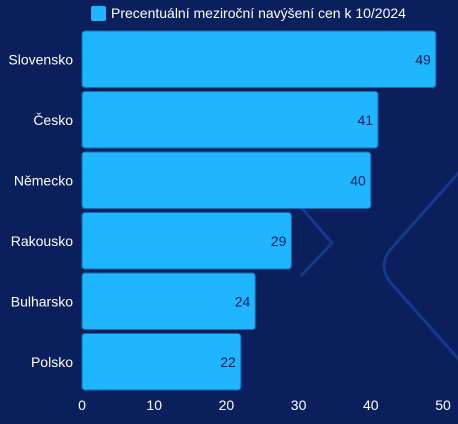 The width and height of the screenshot is (458, 424). Describe the element at coordinates (230, 120) in the screenshot. I see `bar-česko` at that location.